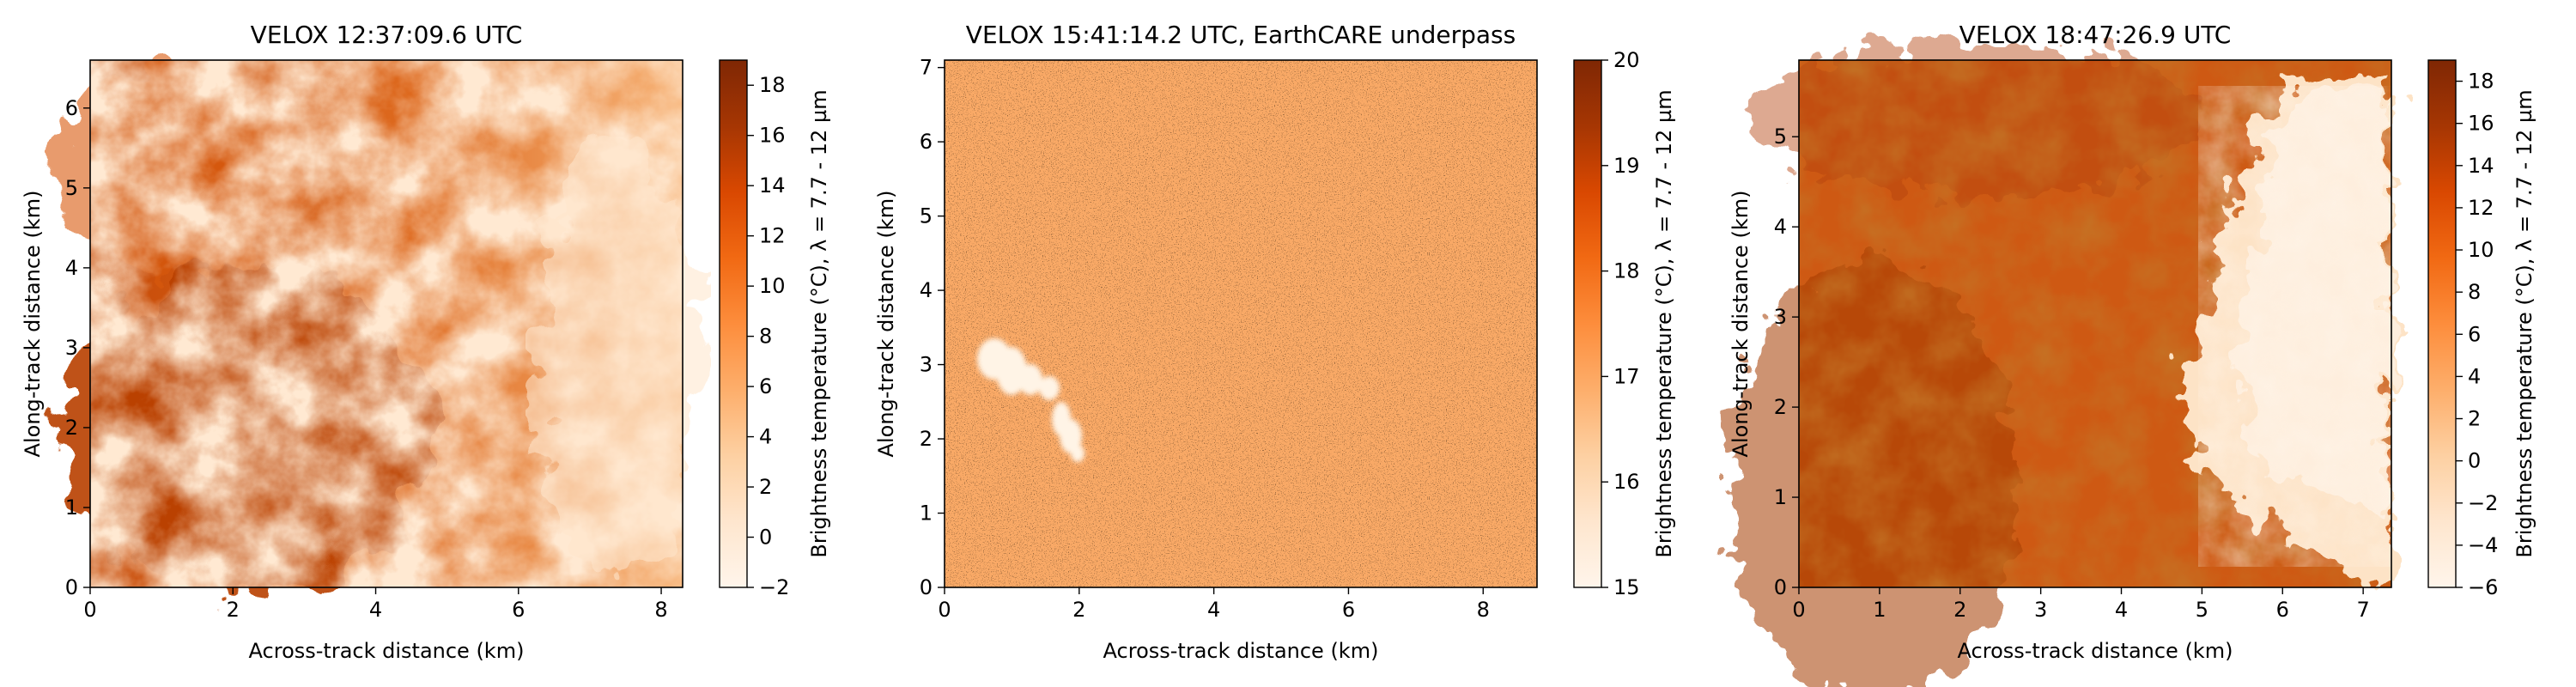 The width and height of the screenshot is (2576, 687). I want to click on colorbar-tick-label: 15, so click(1627, 587).